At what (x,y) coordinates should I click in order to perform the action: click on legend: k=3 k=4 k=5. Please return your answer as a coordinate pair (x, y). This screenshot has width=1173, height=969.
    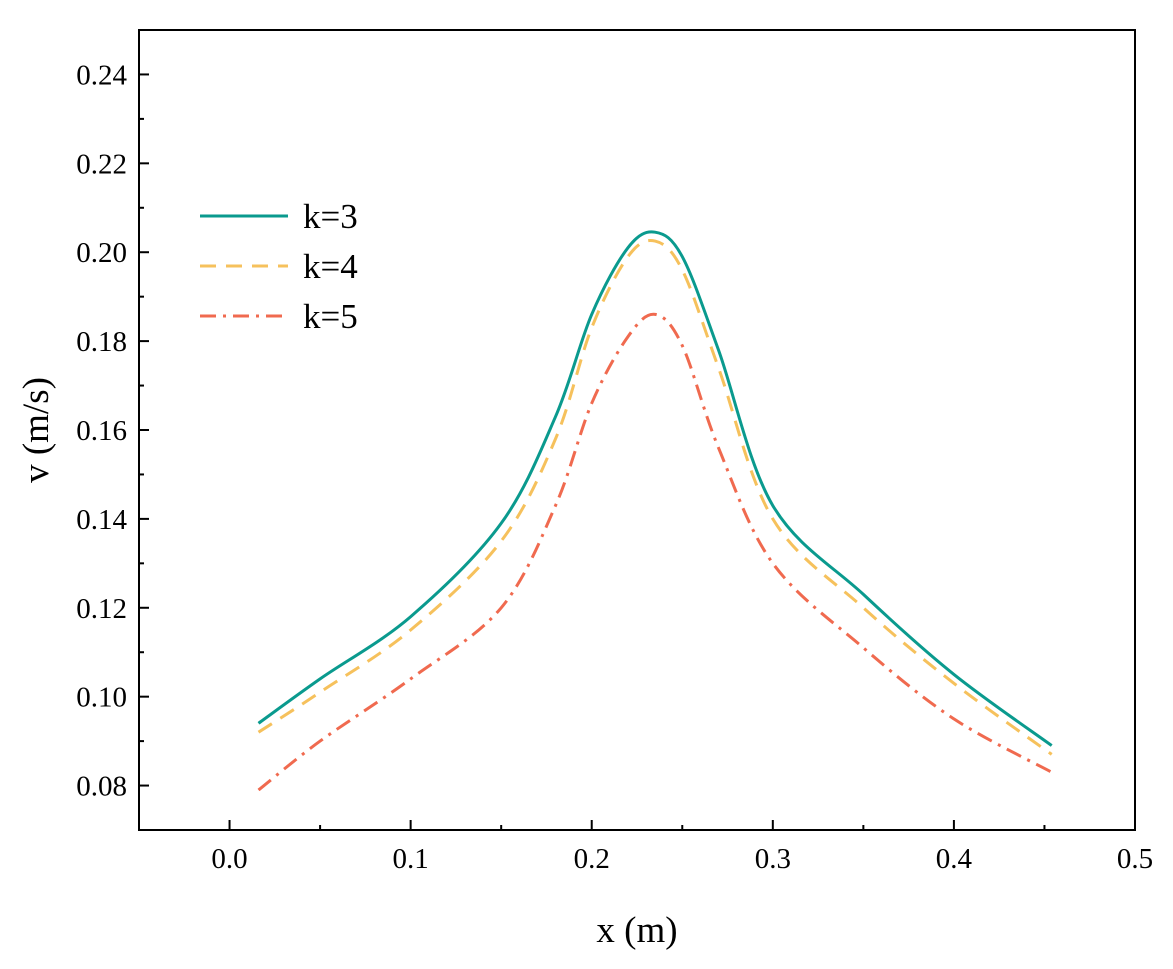
    Looking at the image, I should click on (279, 266).